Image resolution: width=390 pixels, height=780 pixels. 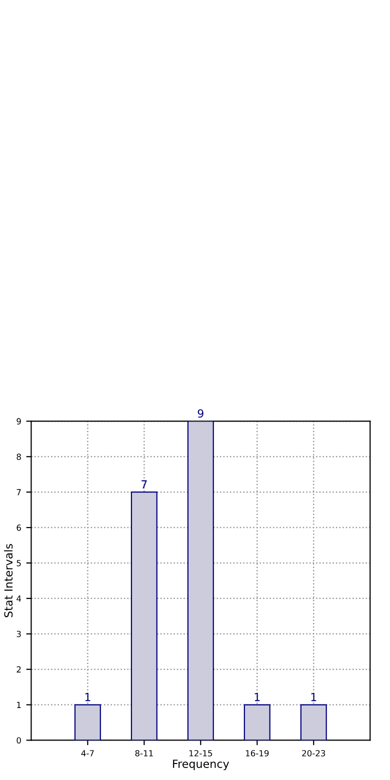 What do you see at coordinates (87, 753) in the screenshot?
I see `x-tick-label: 4-7` at bounding box center [87, 753].